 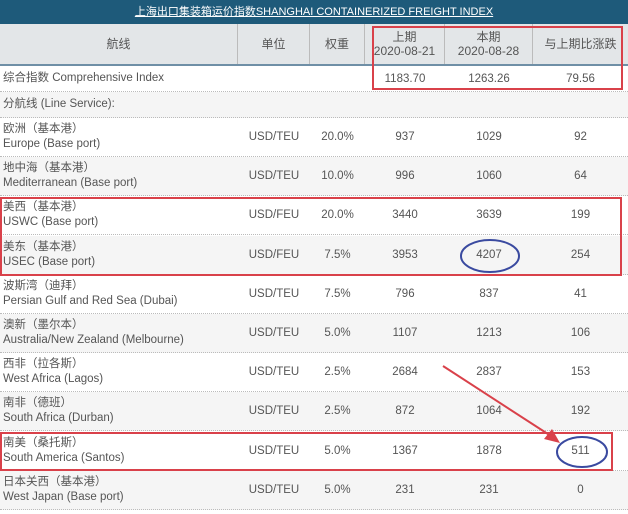 I want to click on comprehensive-change: 79.56, so click(x=580, y=78).